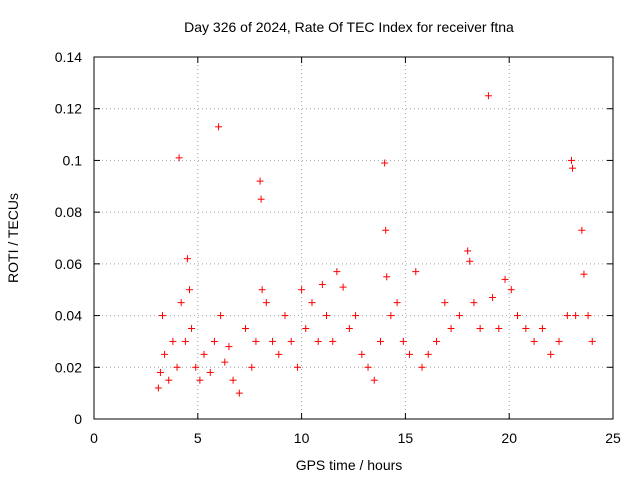 The height and width of the screenshot is (480, 640). What do you see at coordinates (13, 238) in the screenshot?
I see `y-axis-title: ROTI / TECUs` at bounding box center [13, 238].